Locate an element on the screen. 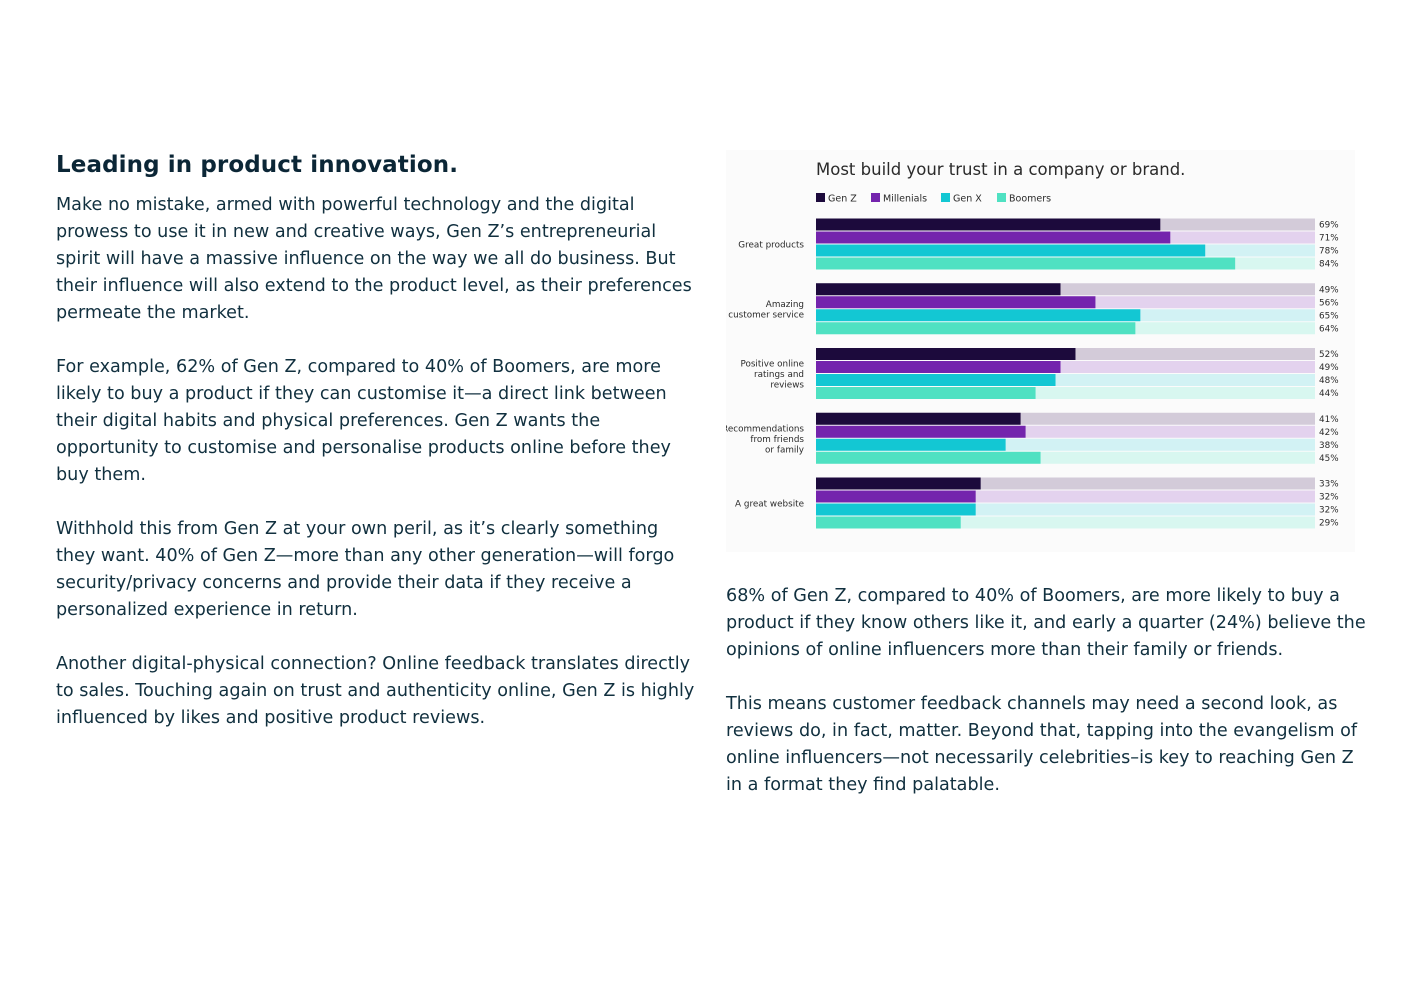 The image size is (1403, 992). legend-label: Gen Z is located at coordinates (842, 199).